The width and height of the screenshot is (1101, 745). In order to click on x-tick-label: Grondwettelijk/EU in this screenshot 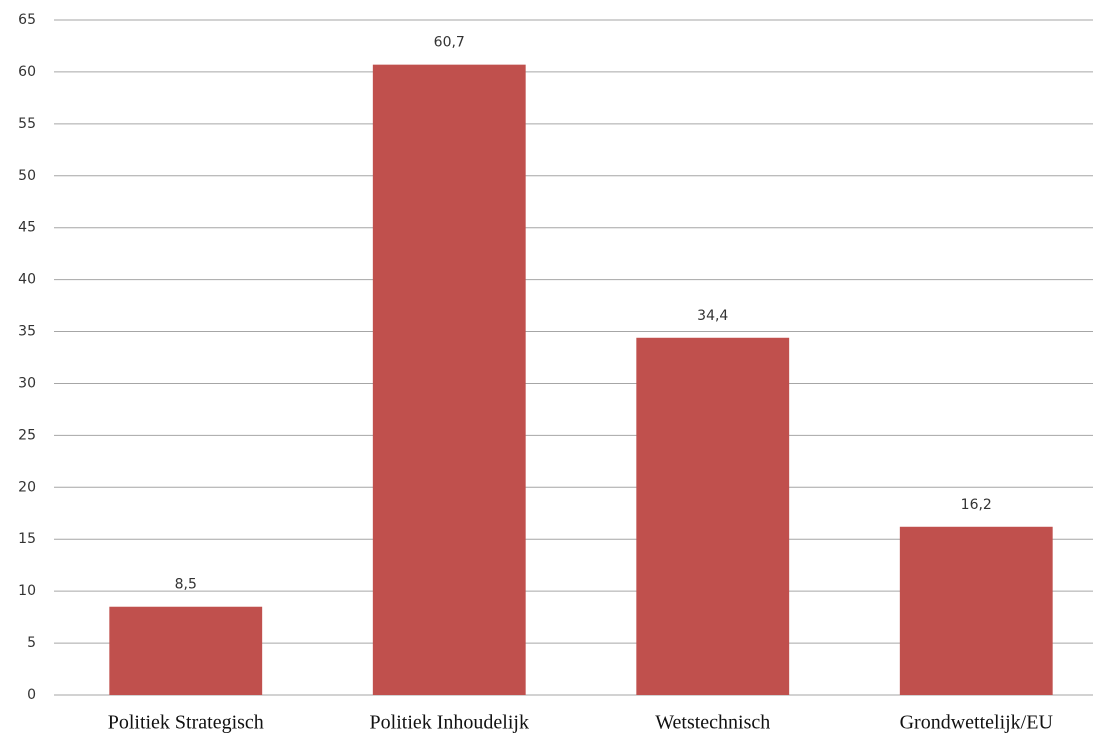, I will do `click(977, 723)`.